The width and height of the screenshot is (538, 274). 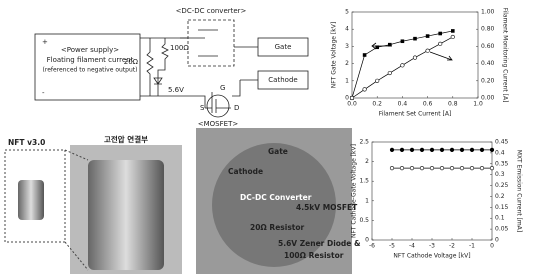 What do you see at coordinates (26, 142) in the screenshot?
I see `nft-label: NFT v3.0` at bounding box center [26, 142].